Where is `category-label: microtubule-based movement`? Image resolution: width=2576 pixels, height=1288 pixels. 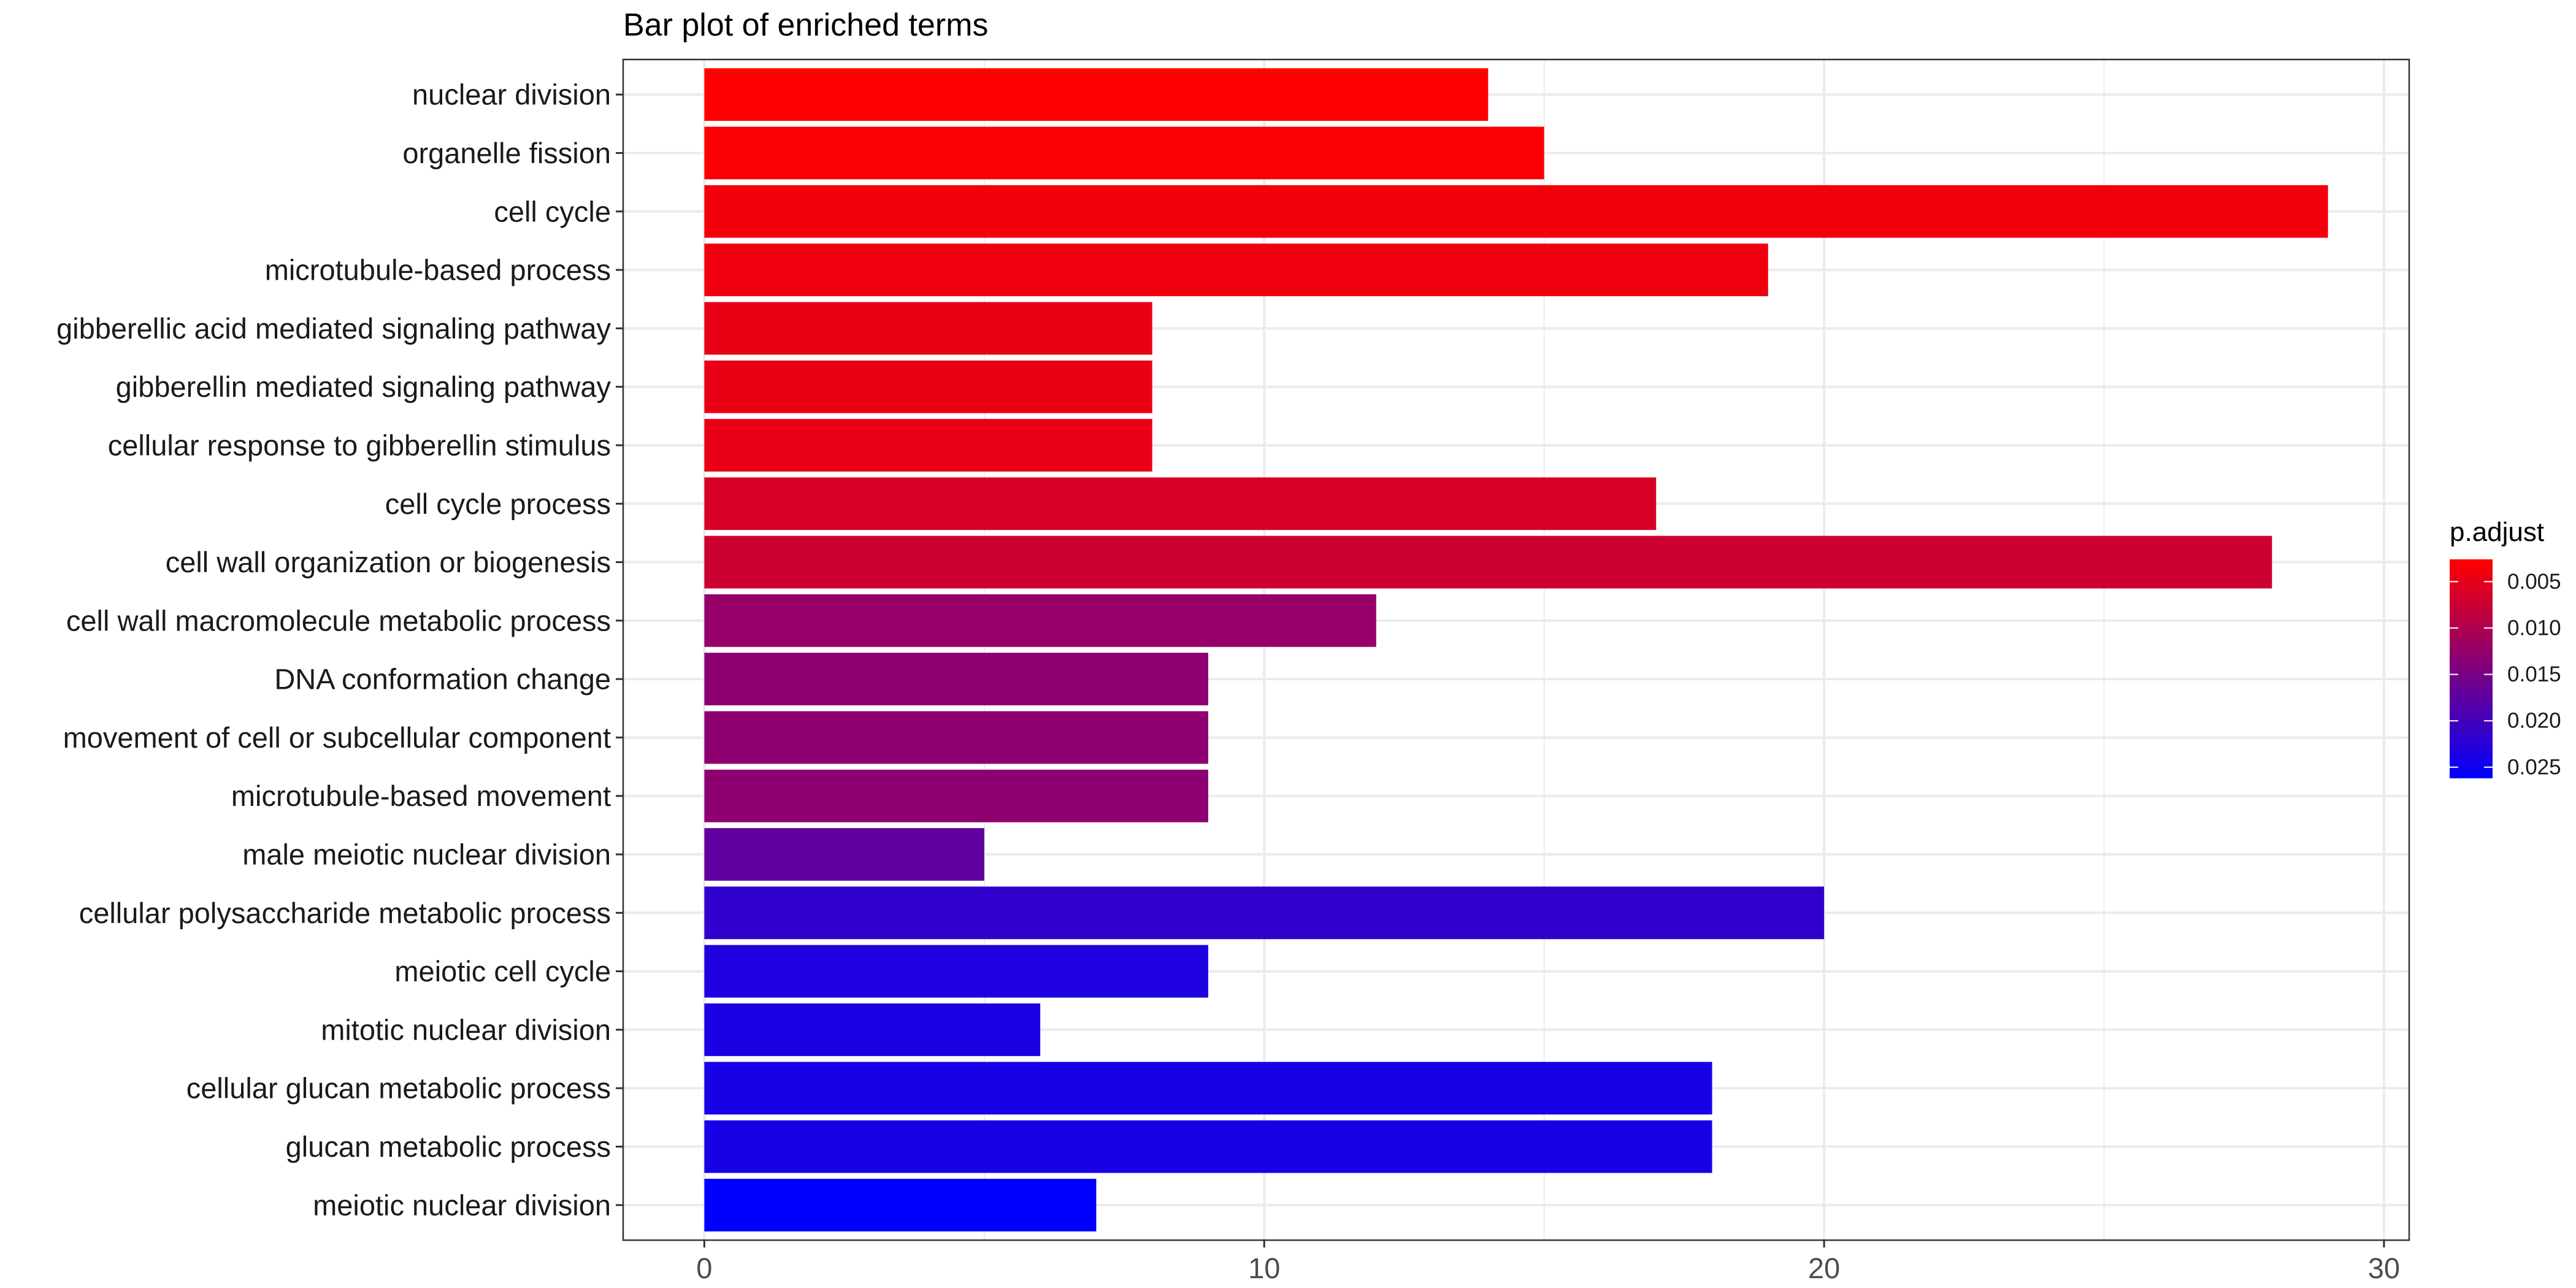
category-label: microtubule-based movement is located at coordinates (421, 796).